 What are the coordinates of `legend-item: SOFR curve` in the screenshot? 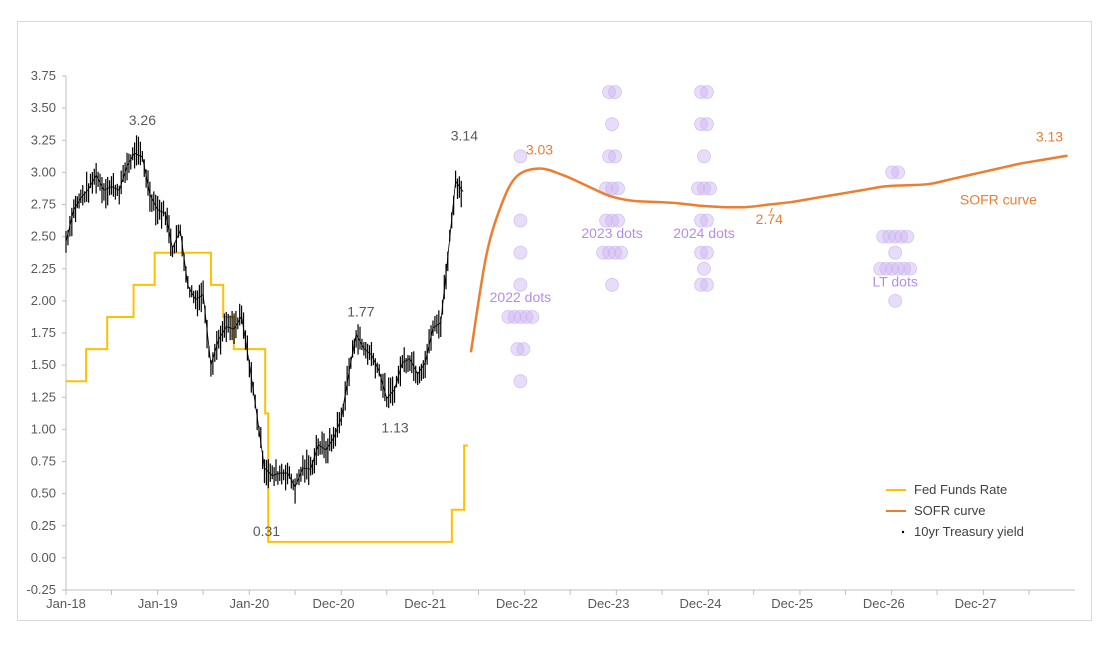 It's located at (936, 510).